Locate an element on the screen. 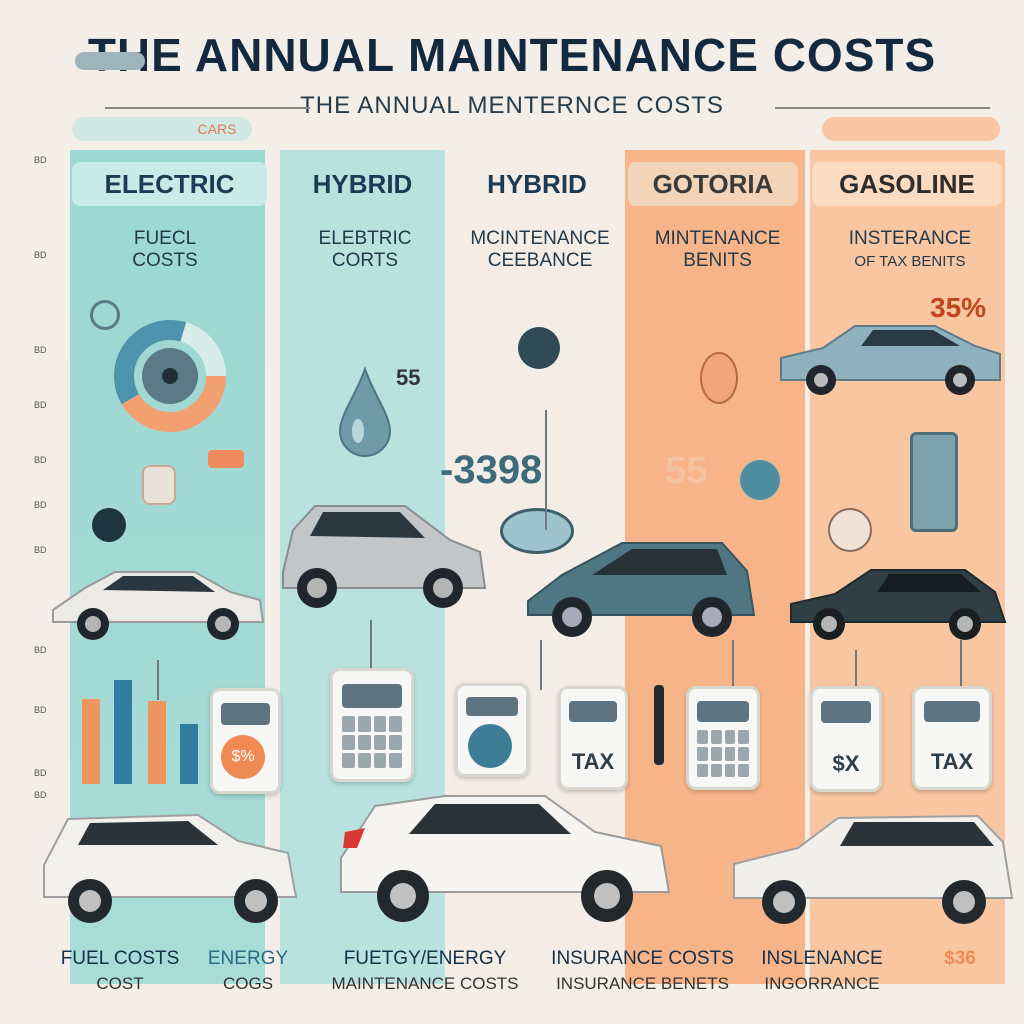 The width and height of the screenshot is (1024, 1024). discount-calculator-icon is located at coordinates (492, 730).